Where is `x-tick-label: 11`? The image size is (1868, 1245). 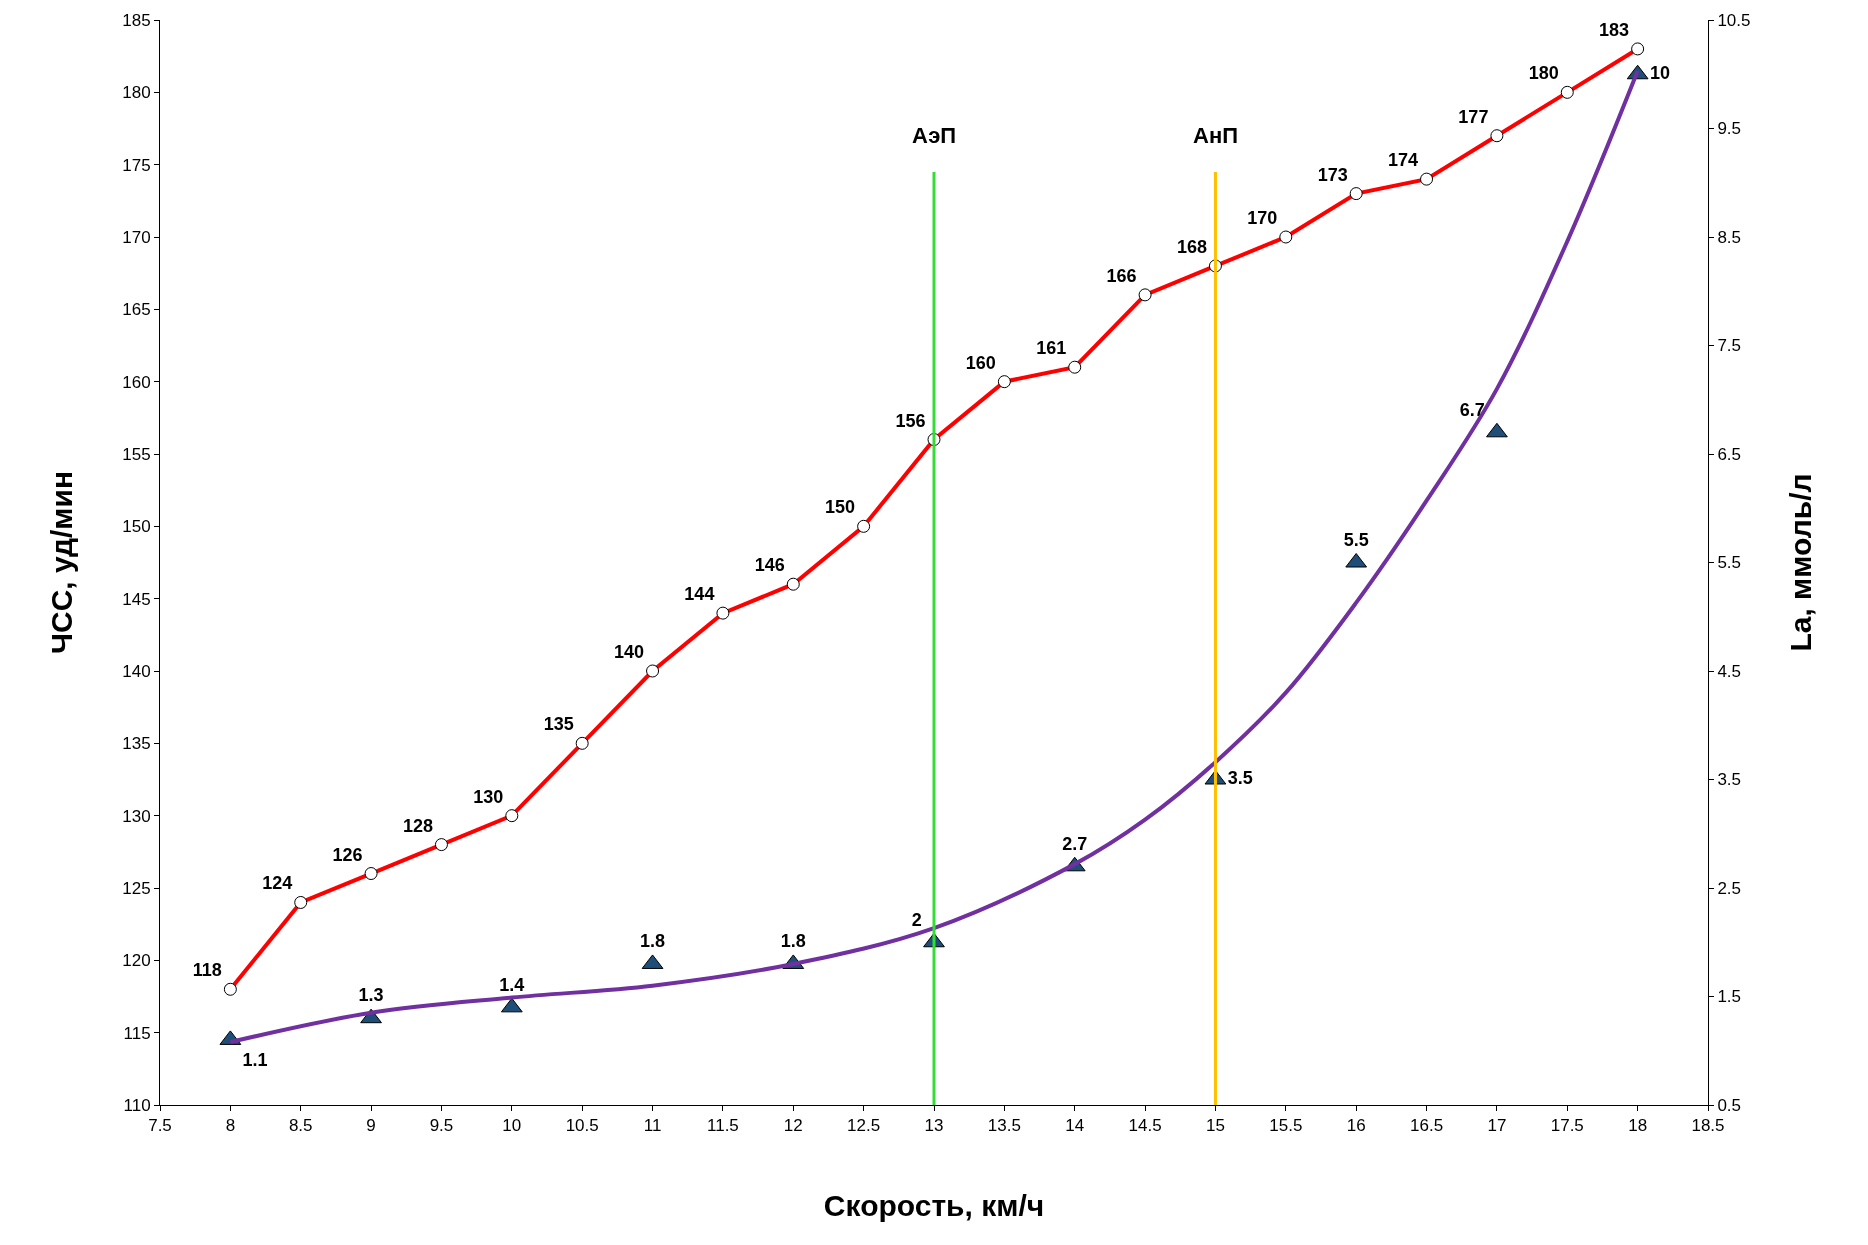 x-tick-label: 11 is located at coordinates (652, 1126).